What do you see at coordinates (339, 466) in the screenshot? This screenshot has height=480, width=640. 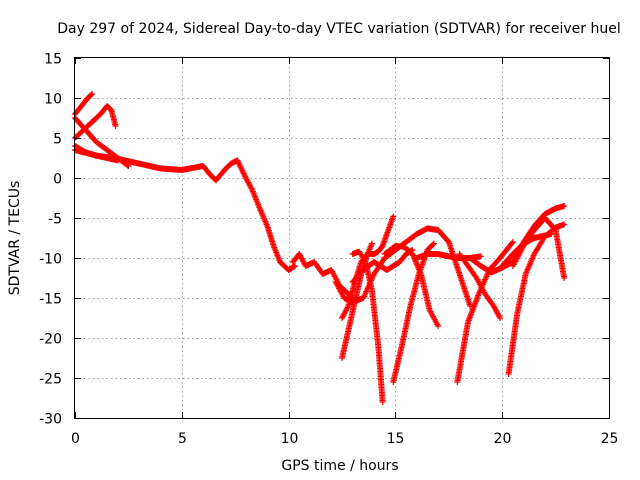 I see `x-axis-label: GPS time / hours` at bounding box center [339, 466].